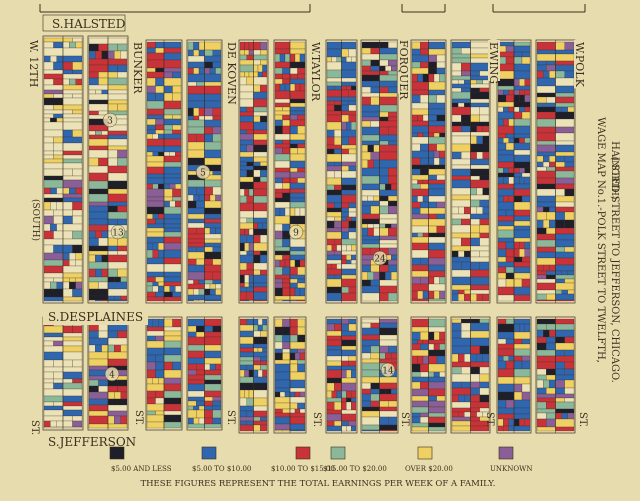  I want to click on legend-label: UNKNOWN, so click(511, 469).